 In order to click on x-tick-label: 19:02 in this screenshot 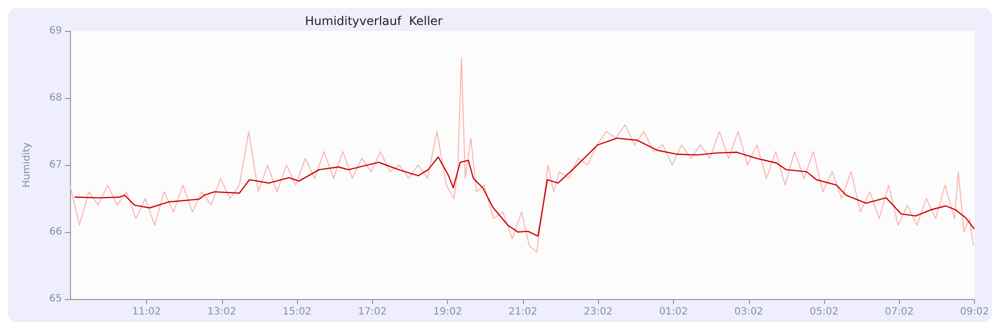, I will do `click(447, 312)`.